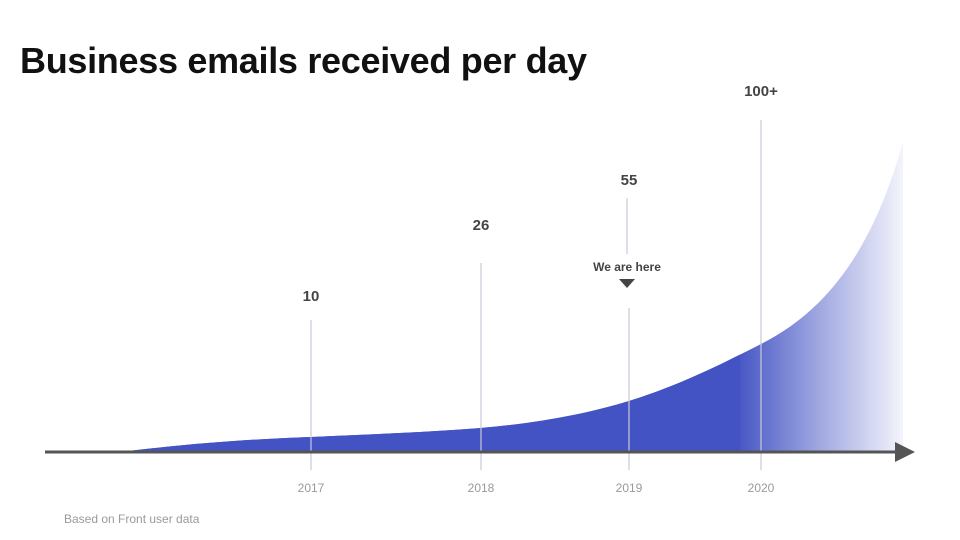 The width and height of the screenshot is (960, 540). What do you see at coordinates (905, 452) in the screenshot?
I see `x-axis-arrow` at bounding box center [905, 452].